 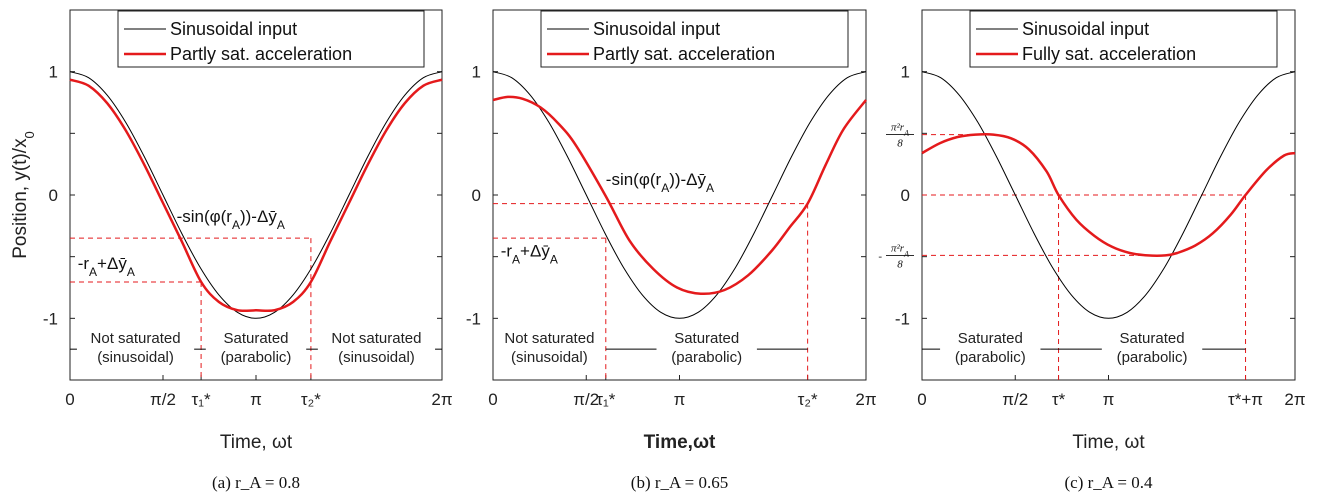 I want to click on x-axis-label: Time,ωt, so click(x=680, y=442).